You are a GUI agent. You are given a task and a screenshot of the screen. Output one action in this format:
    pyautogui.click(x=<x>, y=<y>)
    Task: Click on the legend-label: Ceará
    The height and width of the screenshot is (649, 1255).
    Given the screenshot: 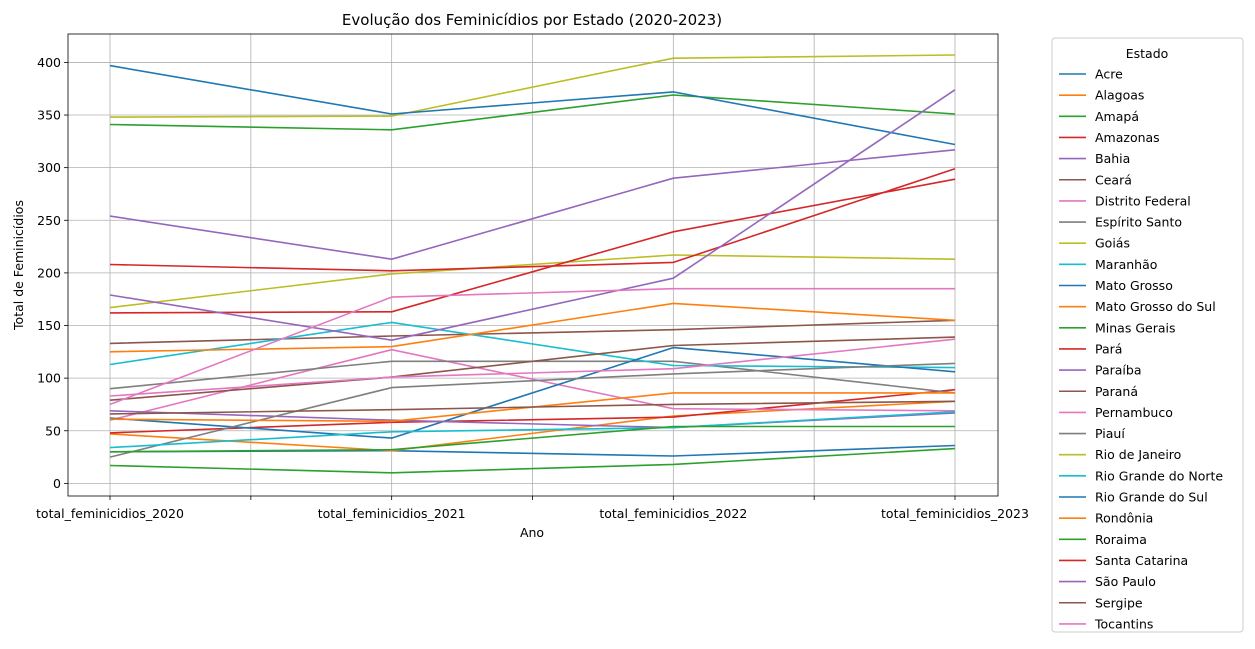 What is the action you would take?
    pyautogui.click(x=1113, y=179)
    